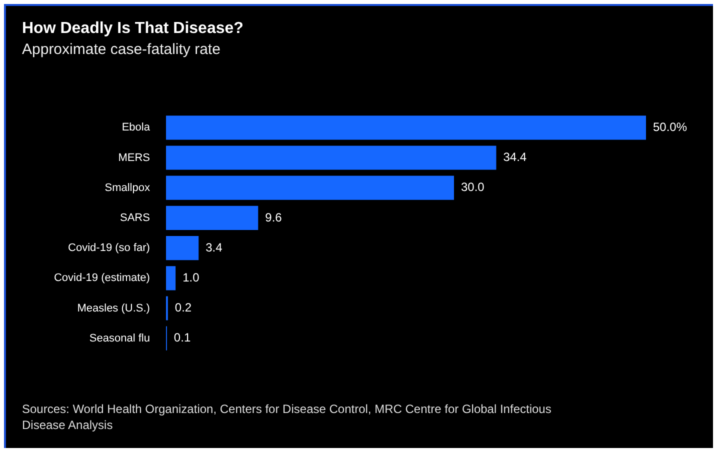 This screenshot has width=717, height=452. Describe the element at coordinates (102, 278) in the screenshot. I see `y-tick-label: Covid-19 (estimate)` at that location.